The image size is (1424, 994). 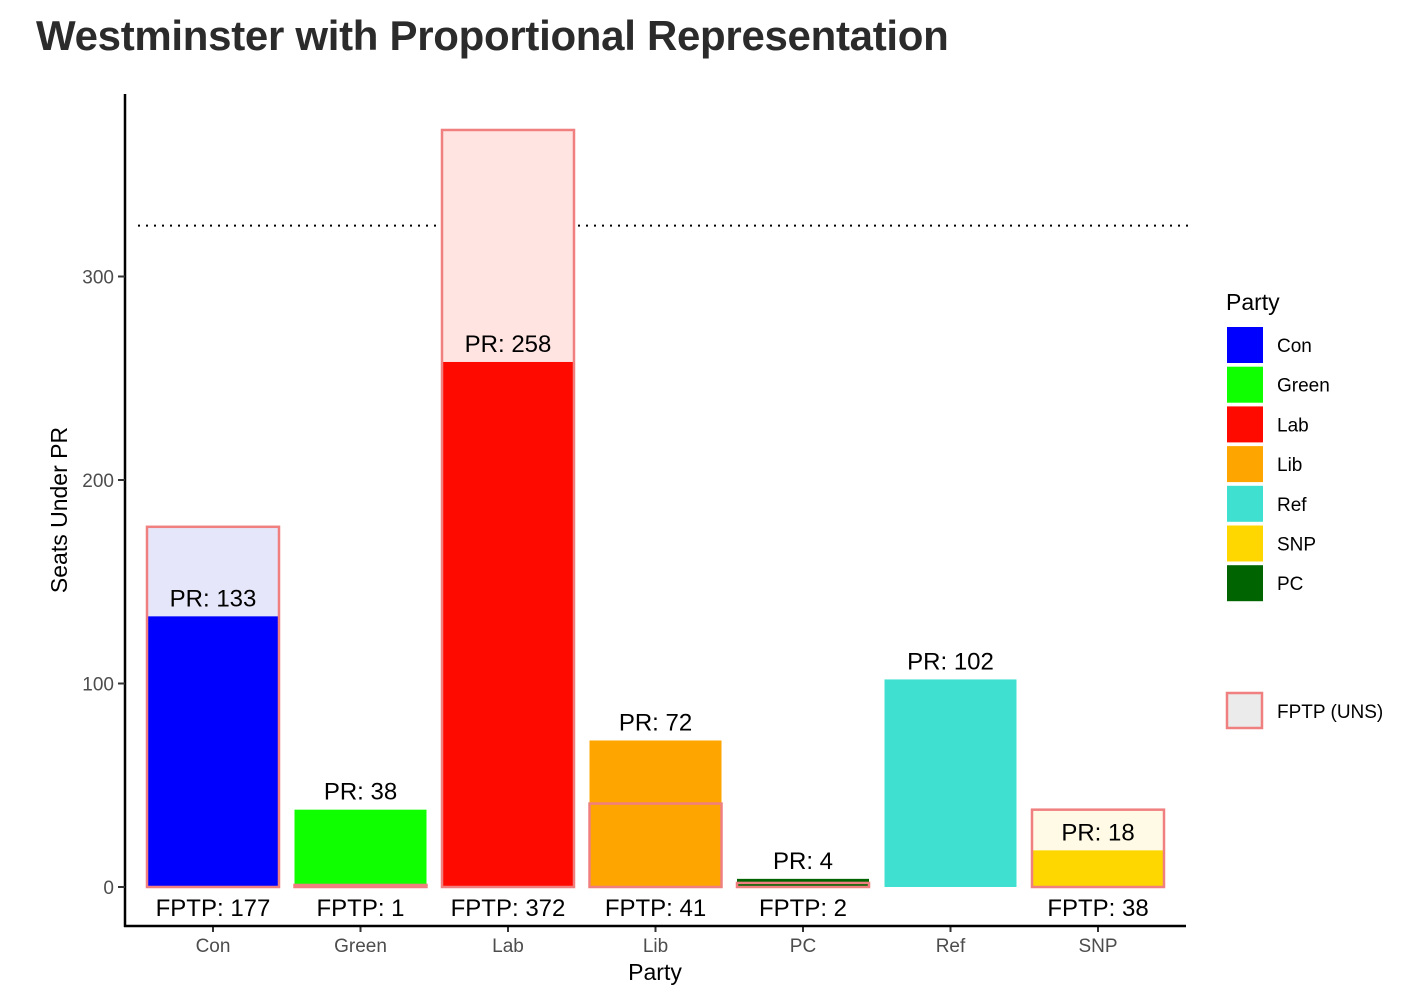 I want to click on pr-bar-lib, so click(x=655, y=813).